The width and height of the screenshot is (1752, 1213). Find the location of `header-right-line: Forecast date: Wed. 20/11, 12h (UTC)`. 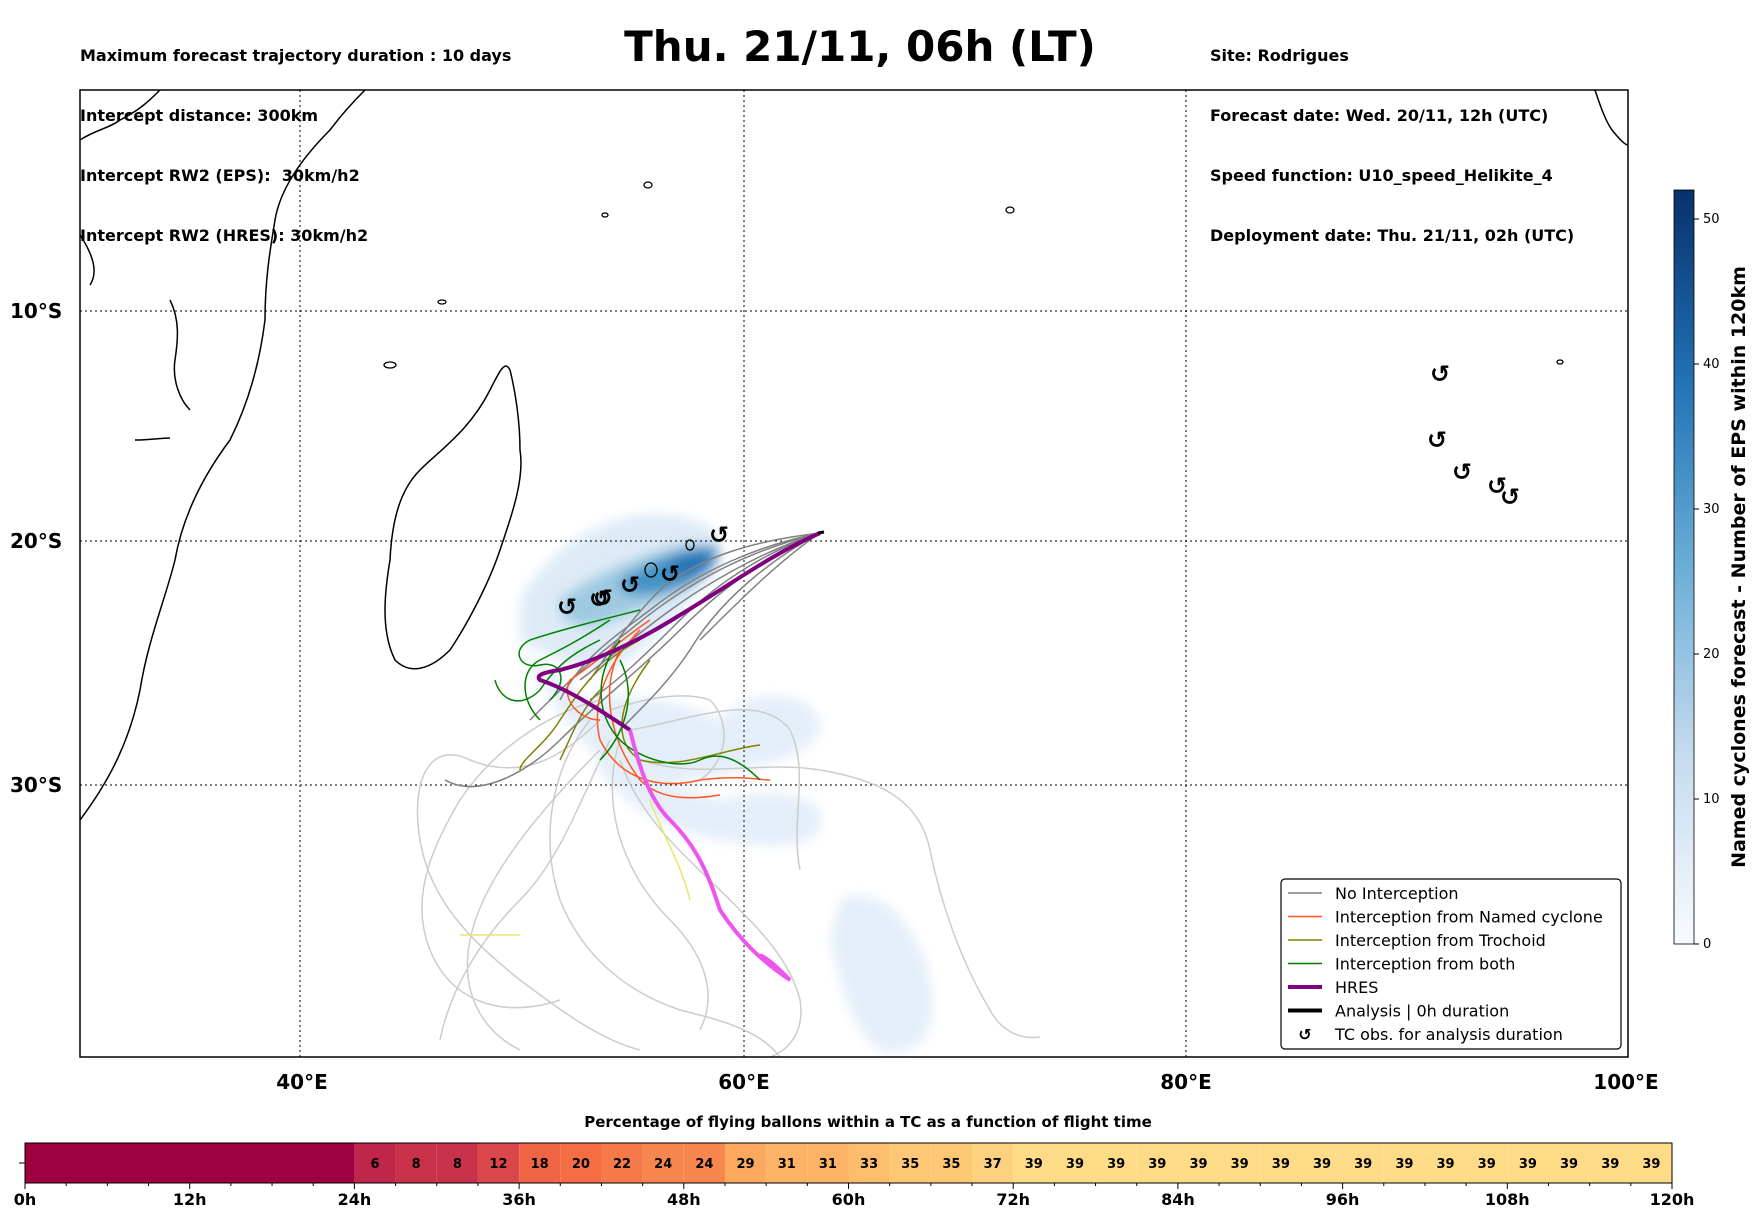

header-right-line: Forecast date: Wed. 20/11, 12h (UTC) is located at coordinates (1379, 115).